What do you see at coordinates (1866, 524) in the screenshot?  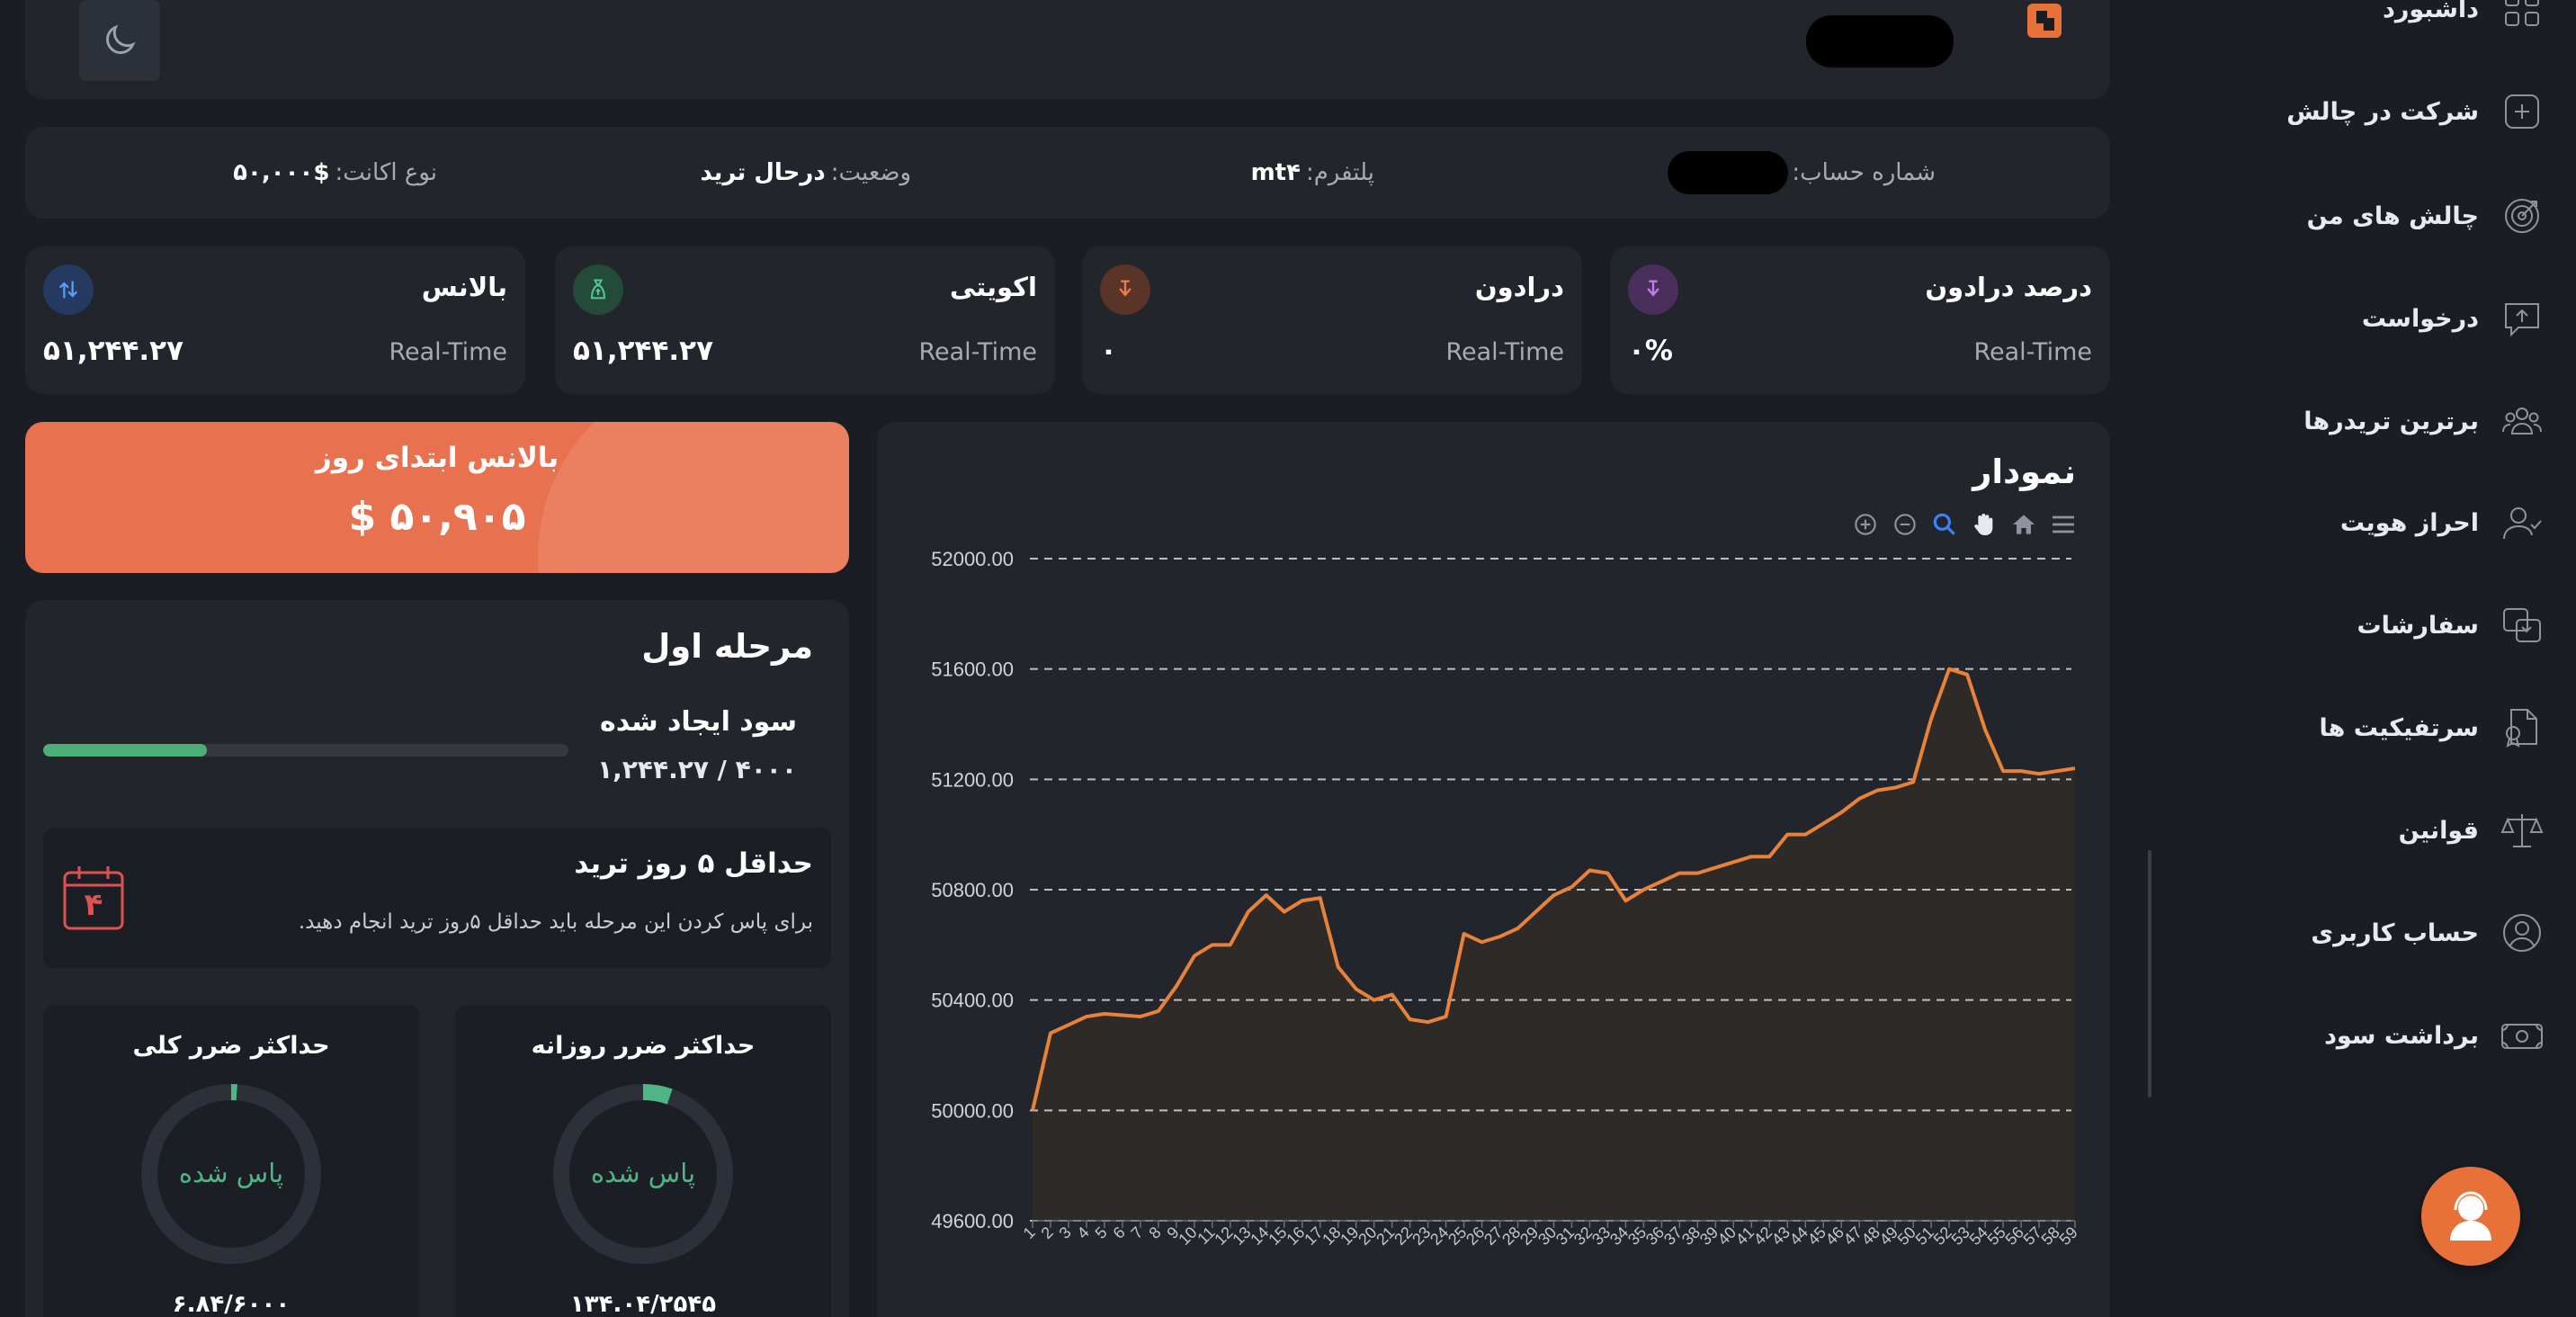 I see `zoom-in-button` at bounding box center [1866, 524].